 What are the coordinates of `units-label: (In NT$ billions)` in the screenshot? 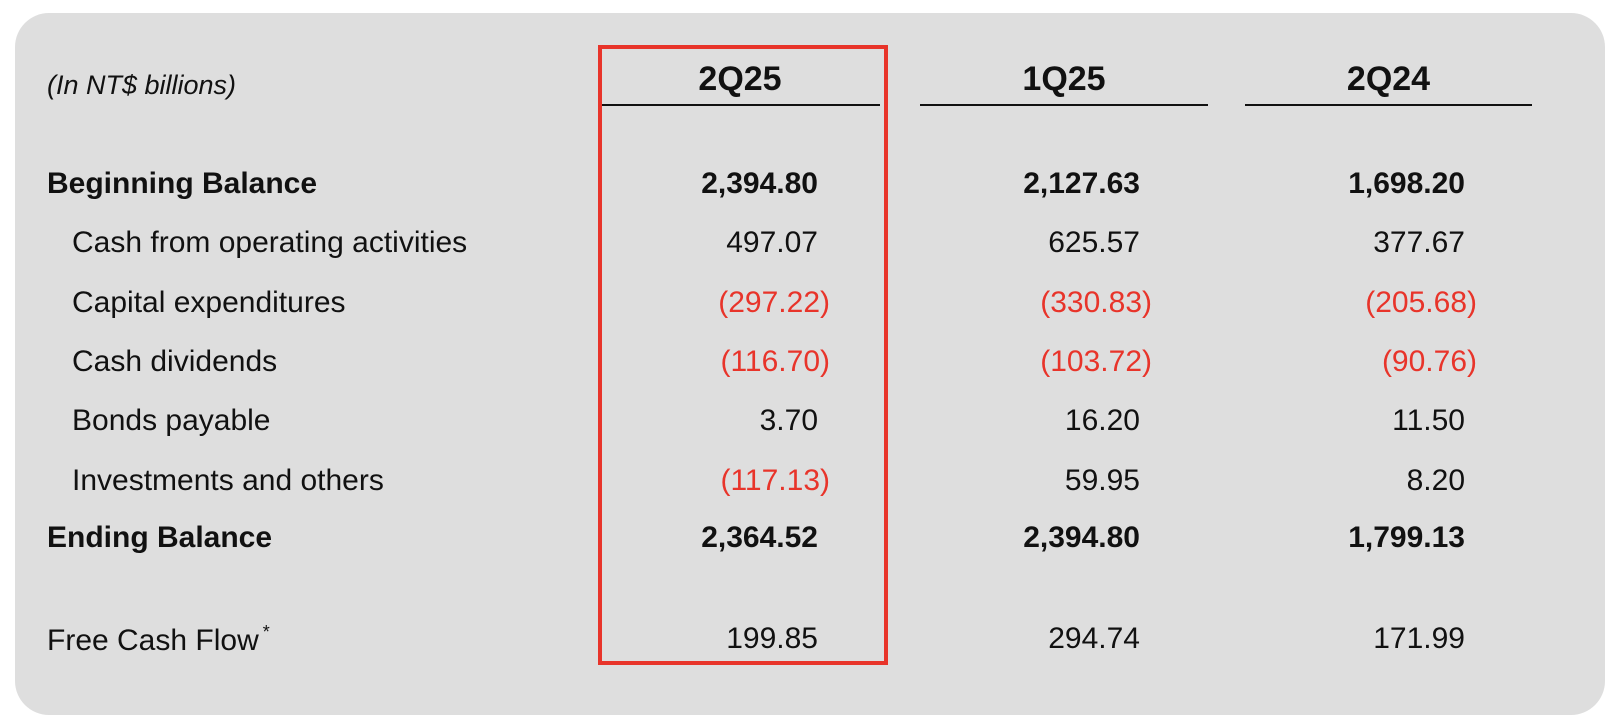 It's located at (142, 85).